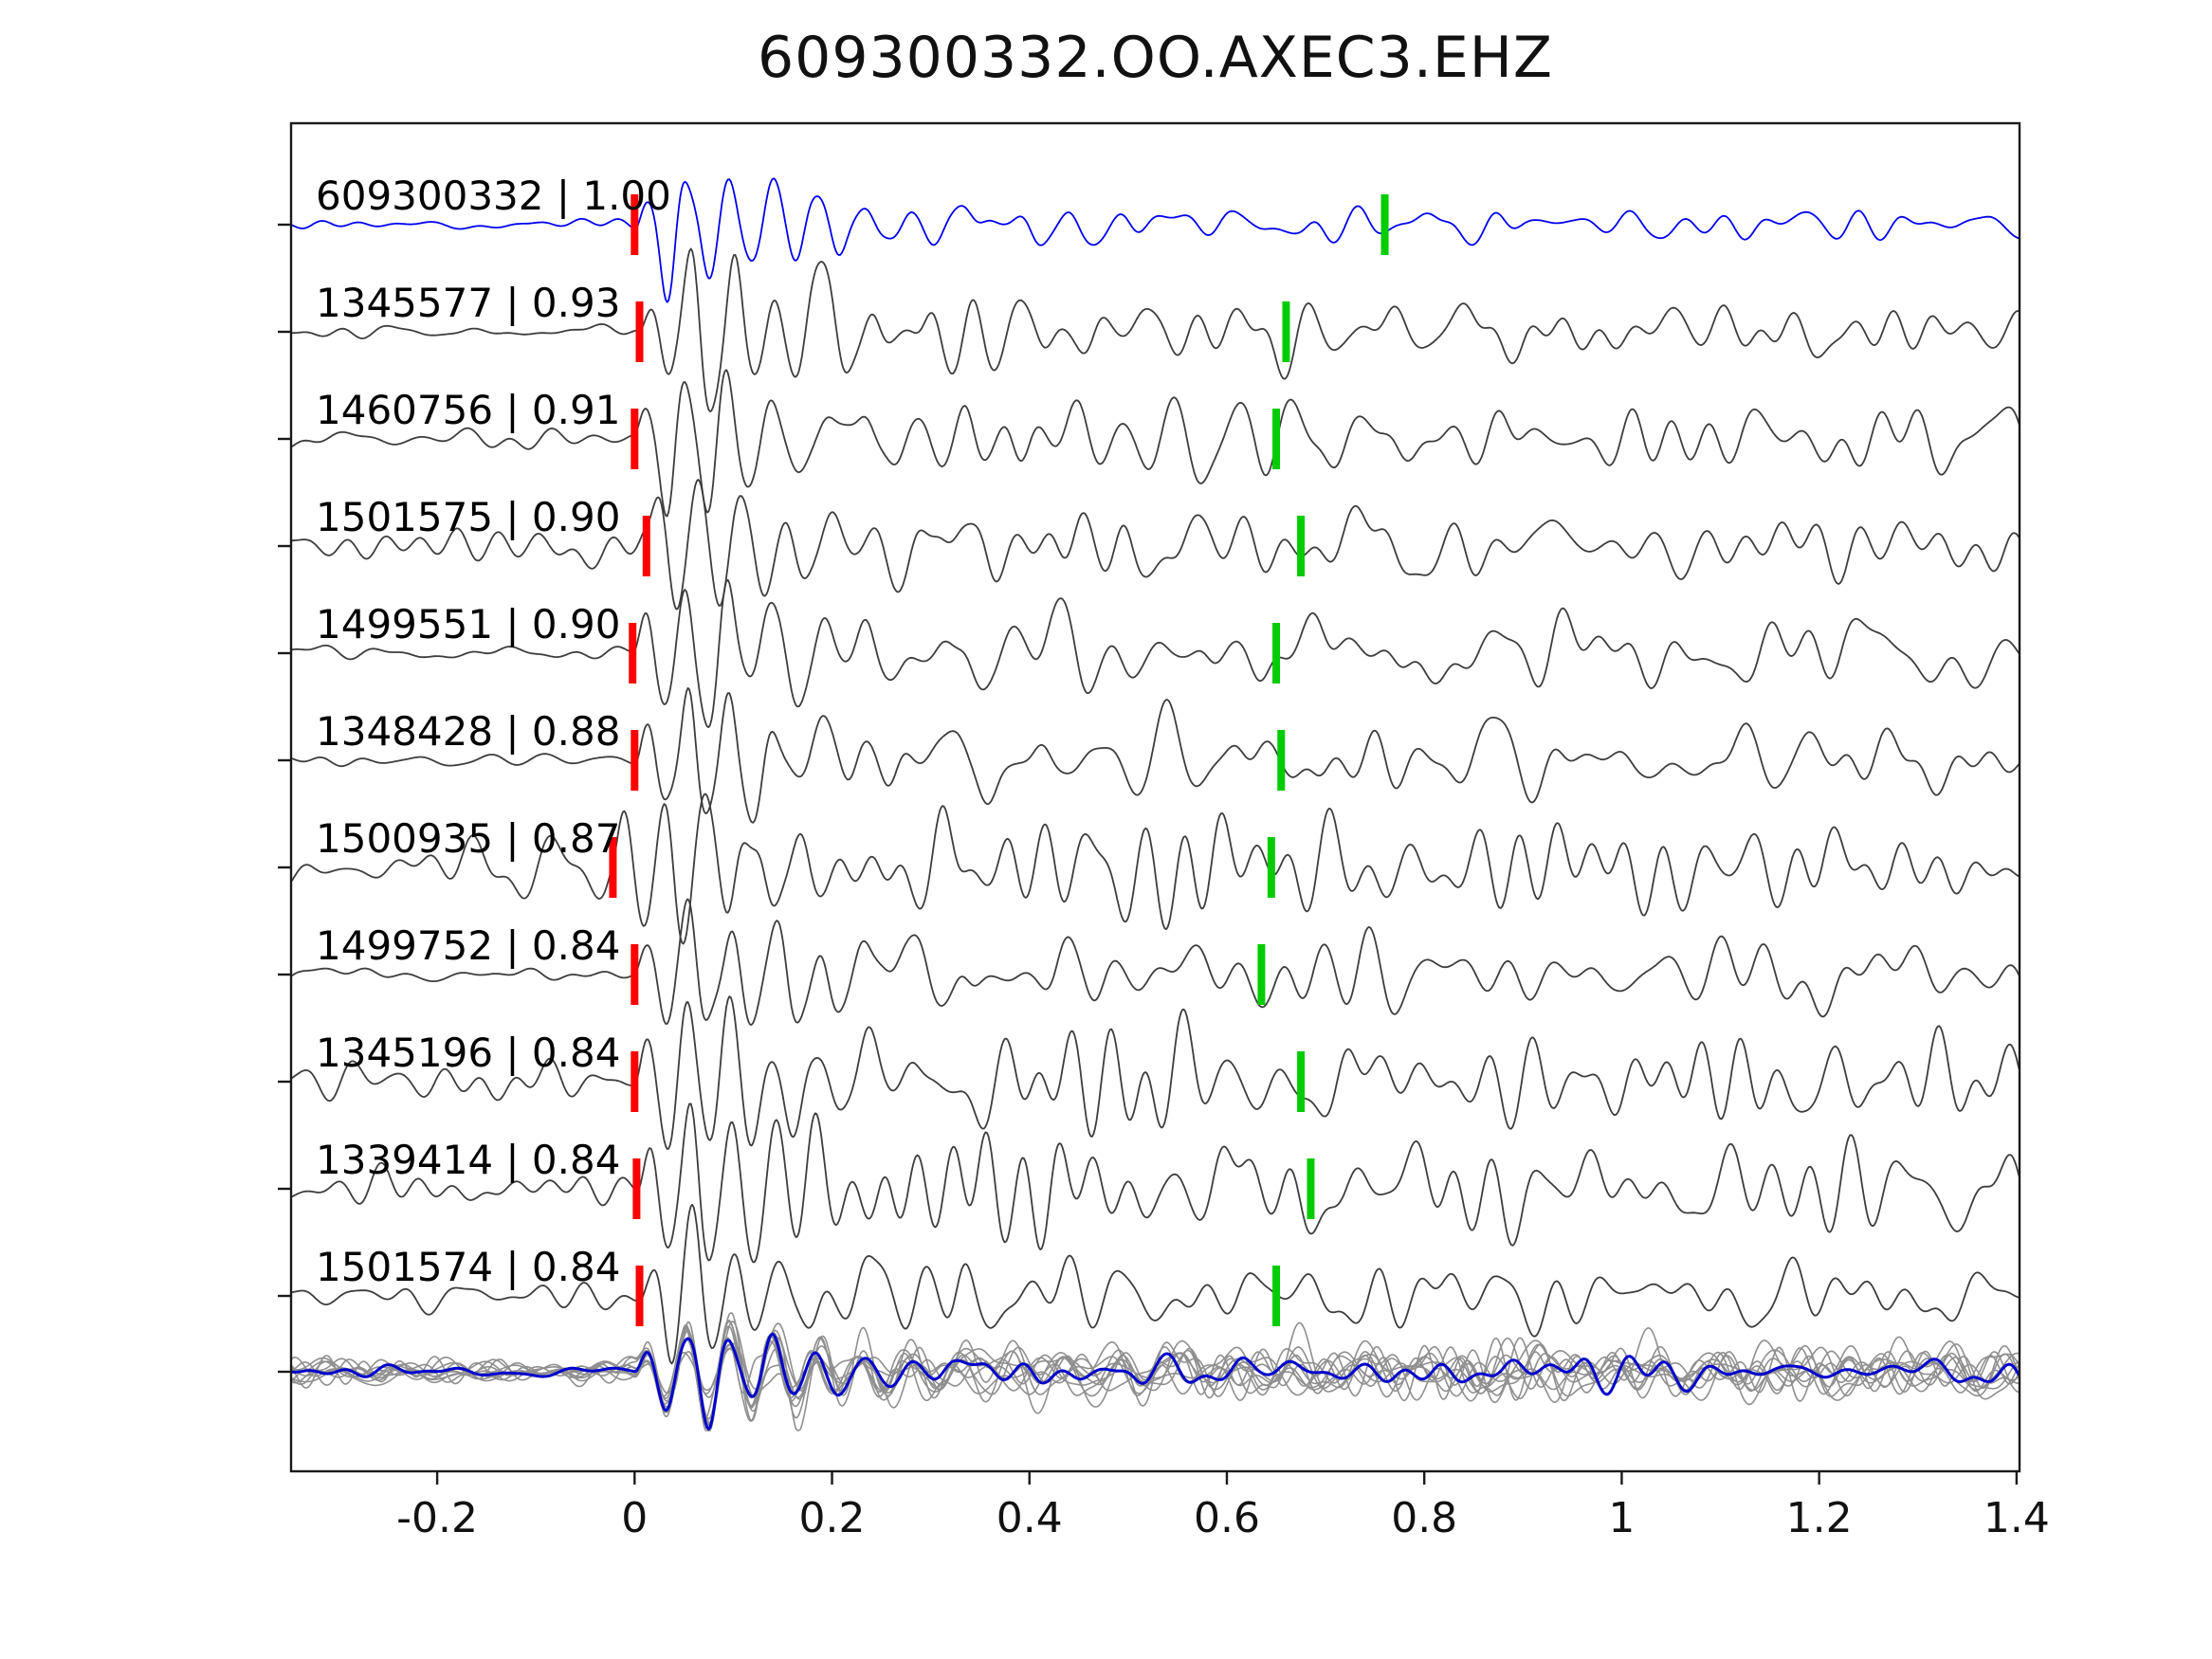 This screenshot has height=1659, width=2212. I want to click on x-tick-label: 1, so click(1621, 1518).